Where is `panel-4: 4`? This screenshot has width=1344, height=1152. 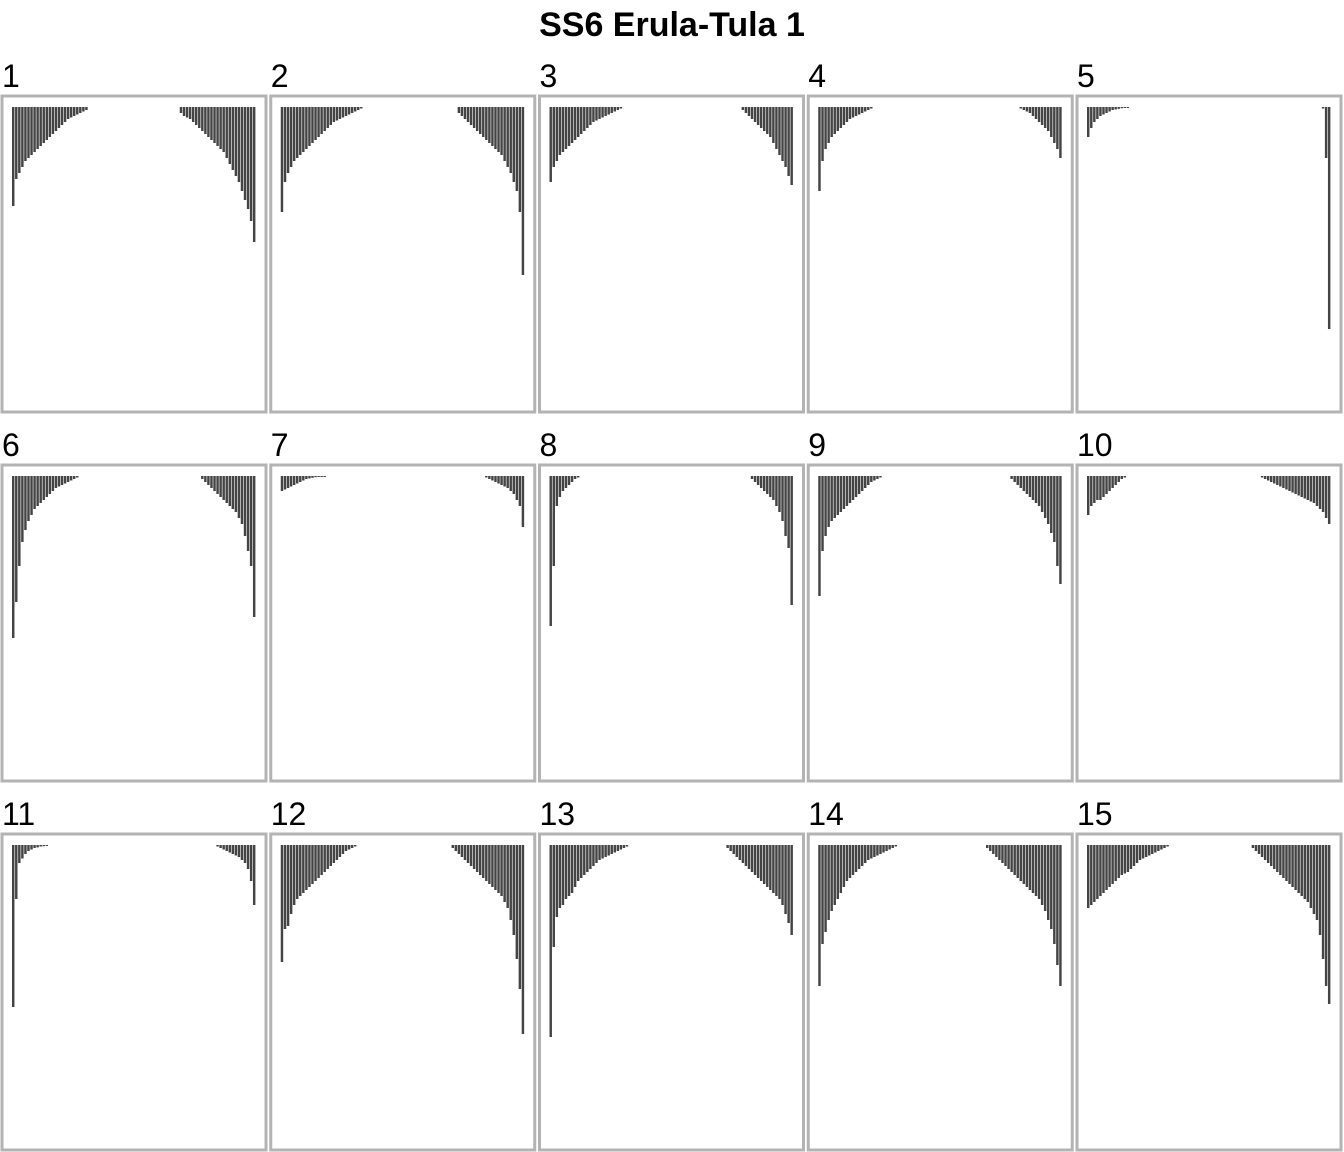 panel-4: 4 is located at coordinates (940, 236).